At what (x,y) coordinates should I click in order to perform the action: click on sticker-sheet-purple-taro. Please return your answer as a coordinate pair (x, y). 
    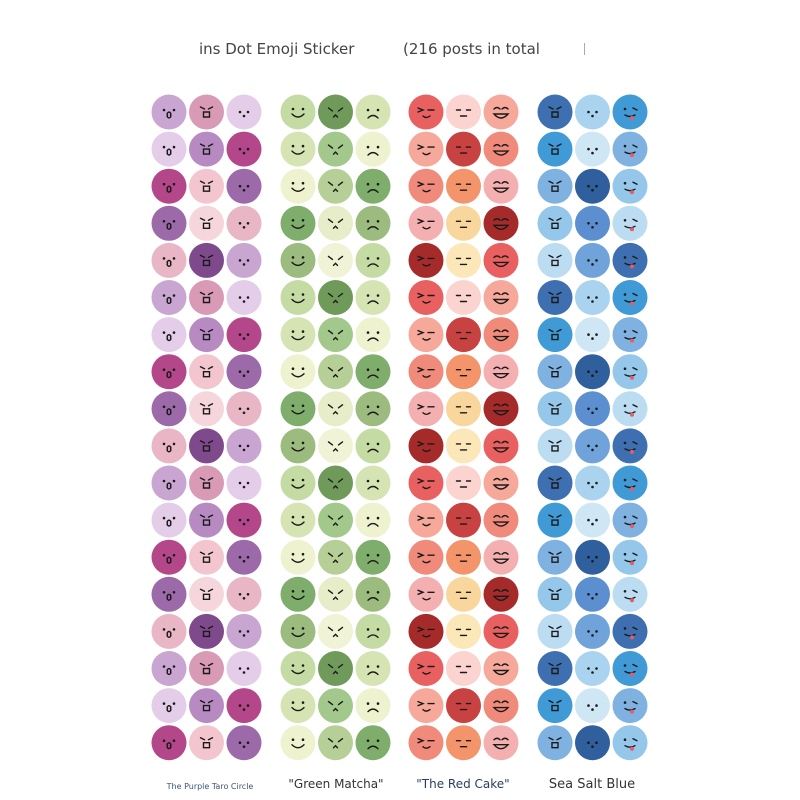
    Looking at the image, I should click on (206, 428).